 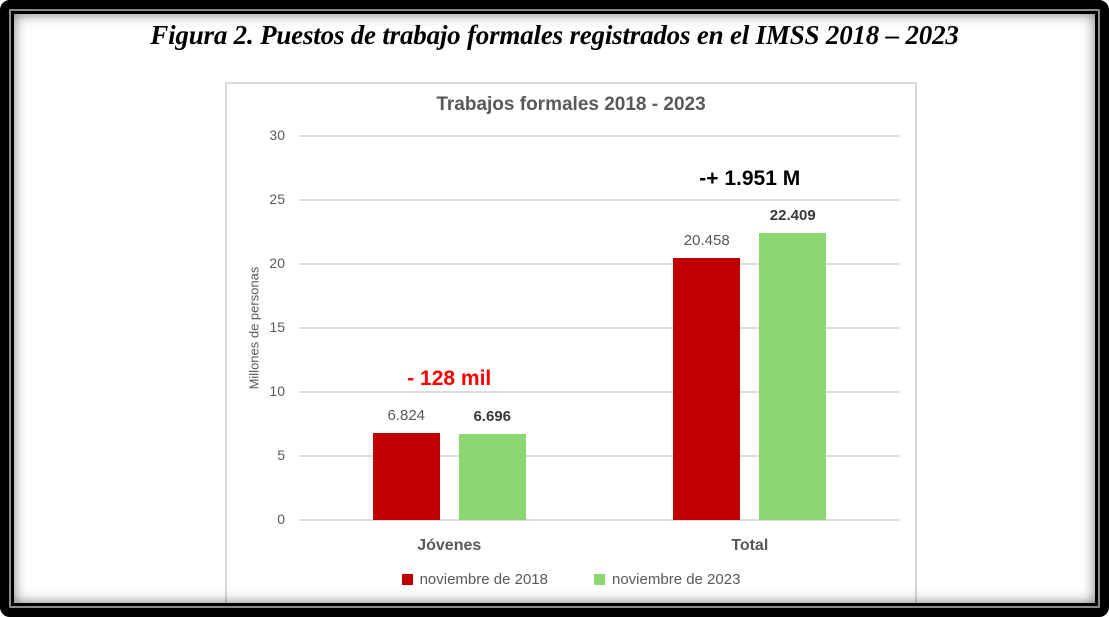 What do you see at coordinates (571, 104) in the screenshot?
I see `chart-title: Trabajos formales 2018 - 2023` at bounding box center [571, 104].